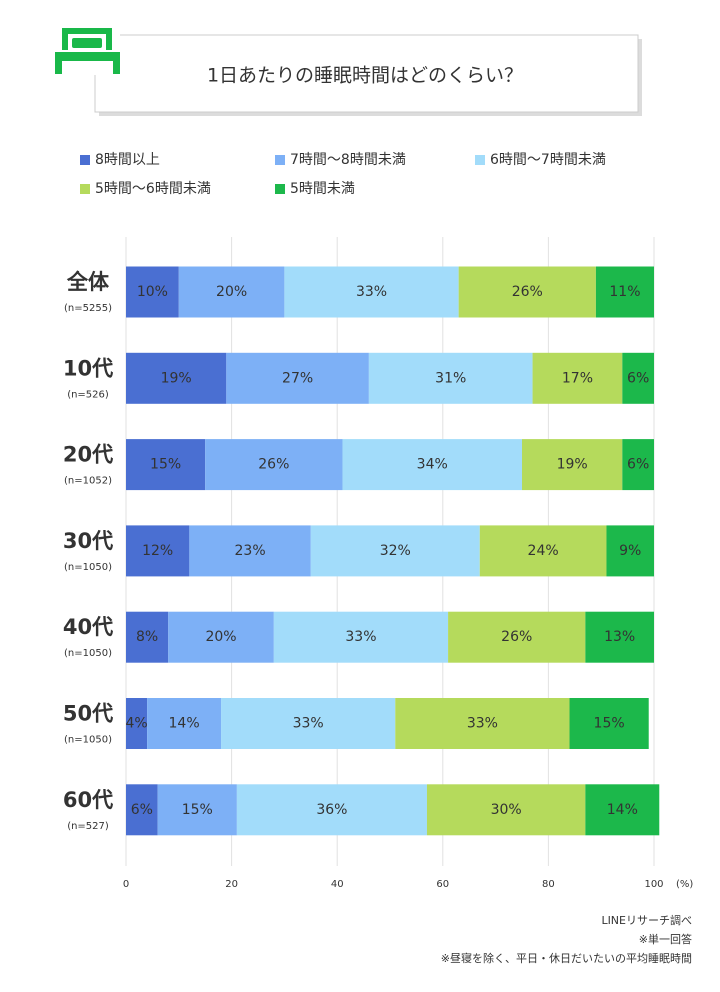 This screenshot has width=720, height=992. Describe the element at coordinates (88, 800) in the screenshot. I see `category-label: 60代` at that location.